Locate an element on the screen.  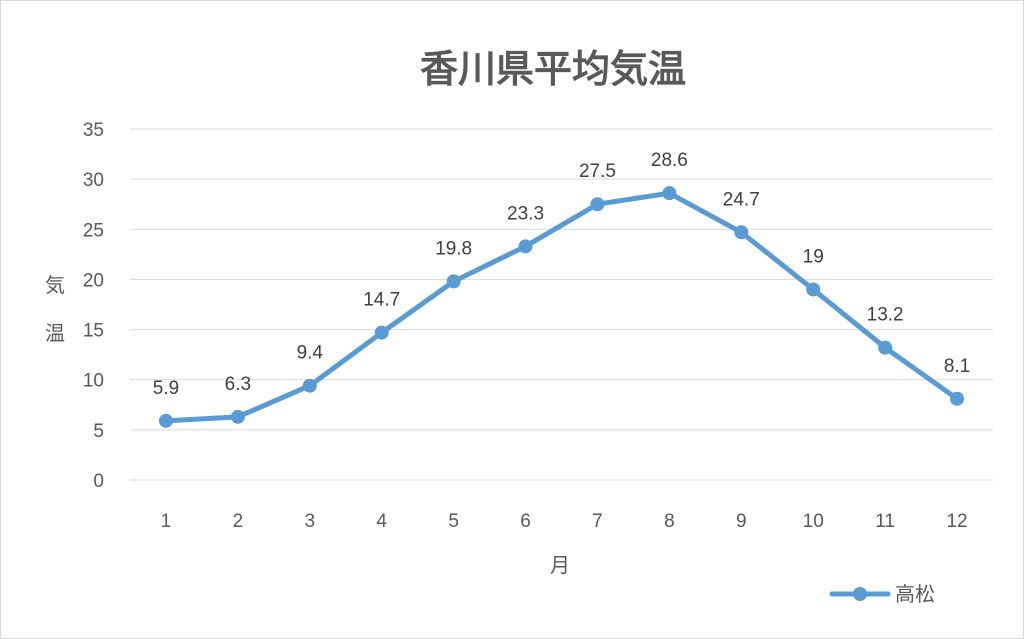
x-tick-label: 7 is located at coordinates (597, 521).